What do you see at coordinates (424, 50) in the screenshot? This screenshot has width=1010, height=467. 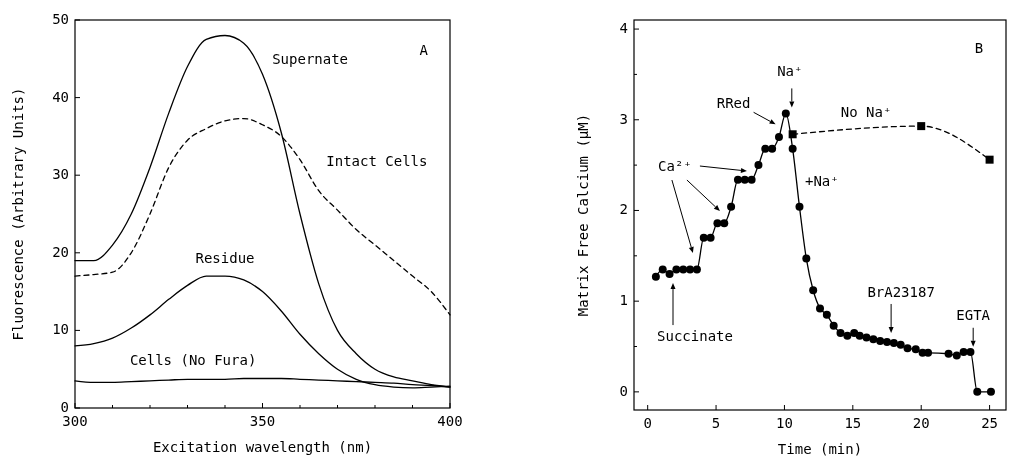 I see `annotation: A` at bounding box center [424, 50].